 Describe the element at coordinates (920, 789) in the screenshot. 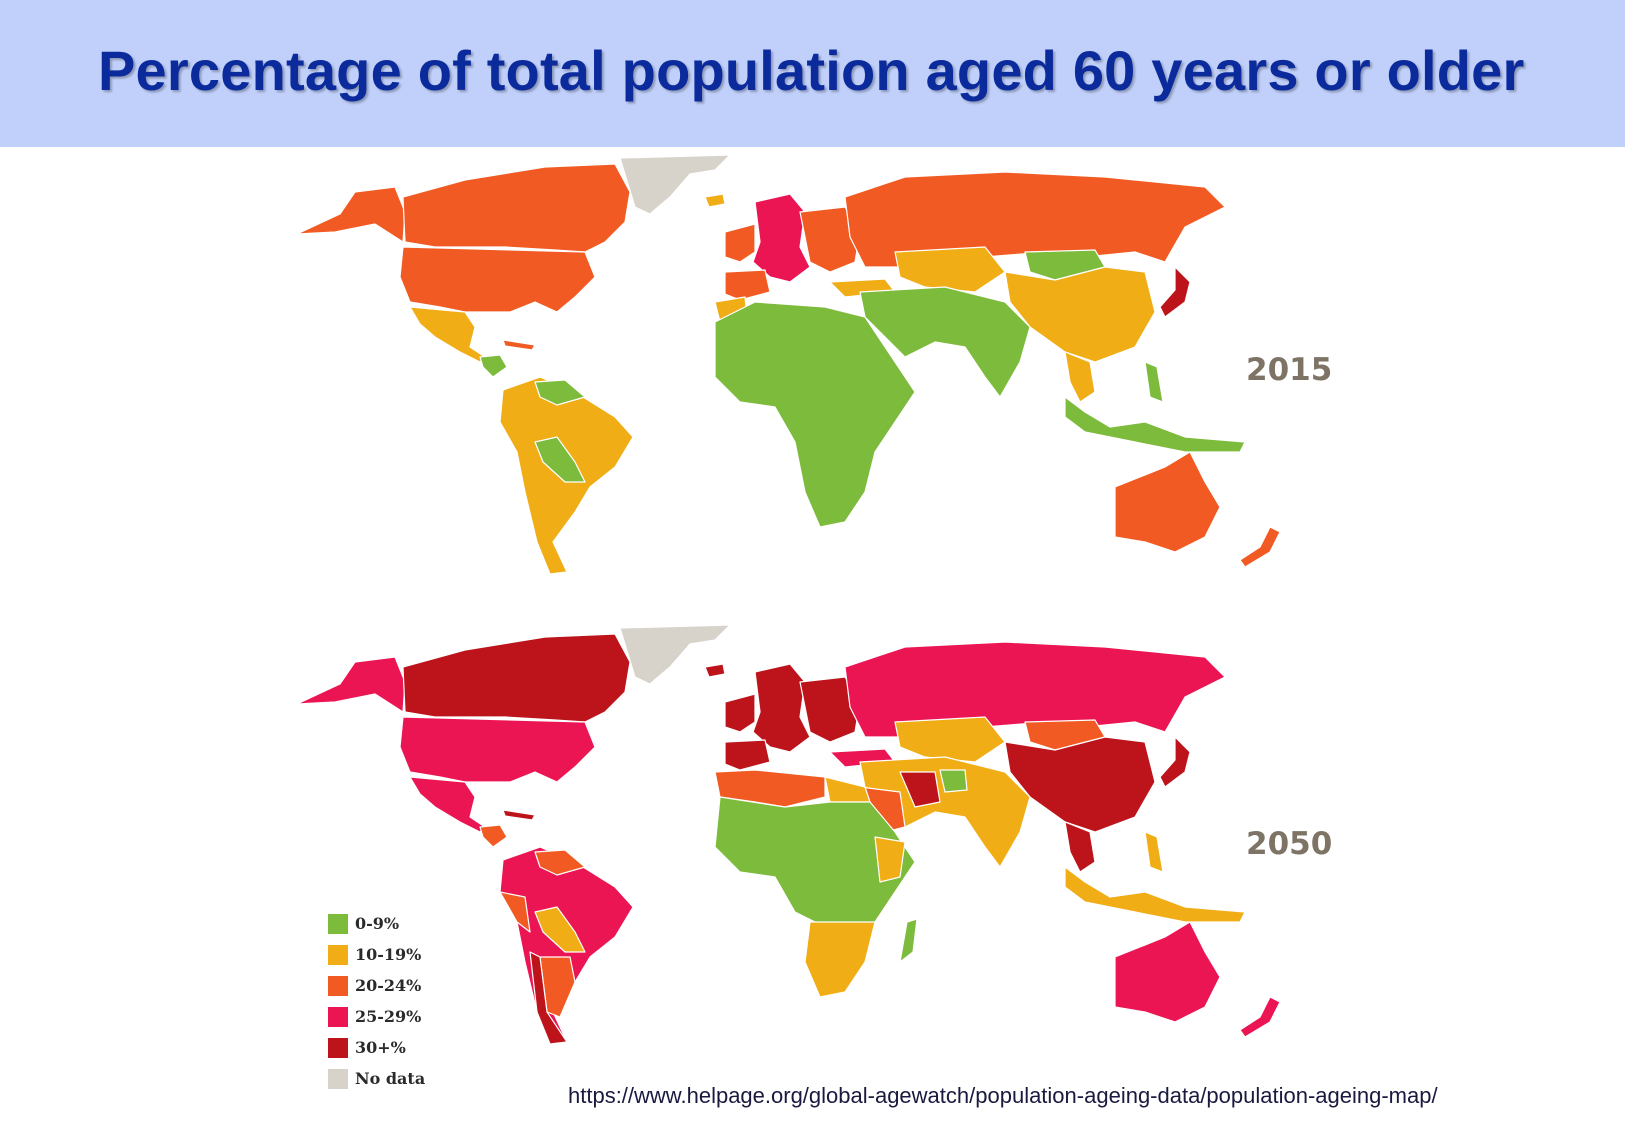

I see `region-iran` at that location.